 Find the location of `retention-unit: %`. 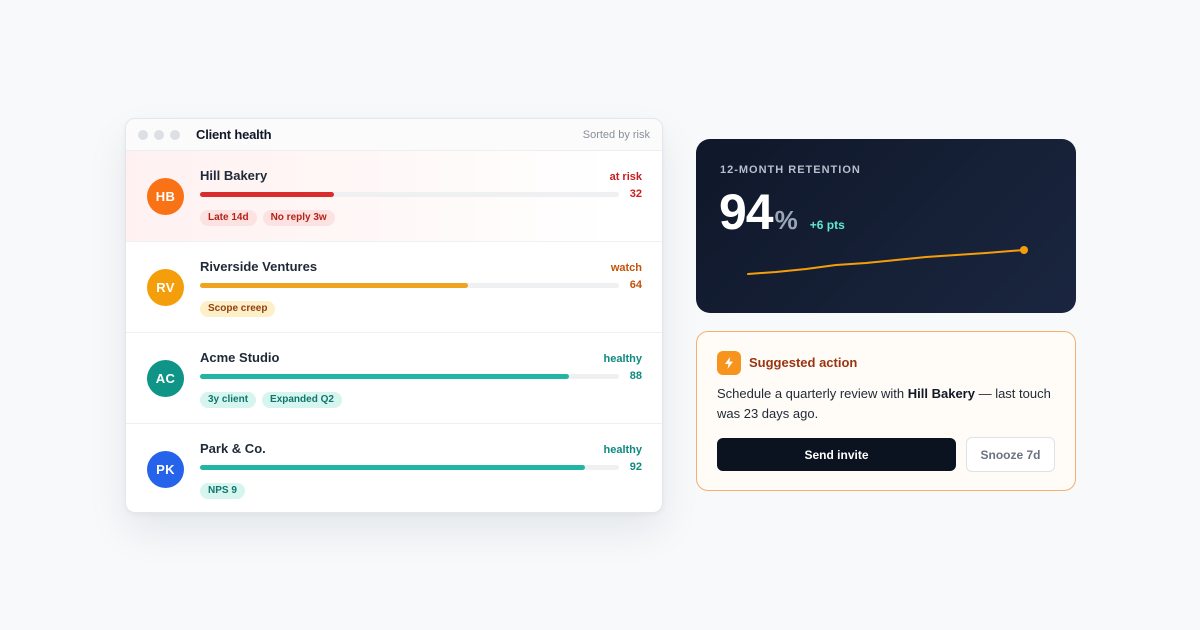

retention-unit: % is located at coordinates (786, 220).